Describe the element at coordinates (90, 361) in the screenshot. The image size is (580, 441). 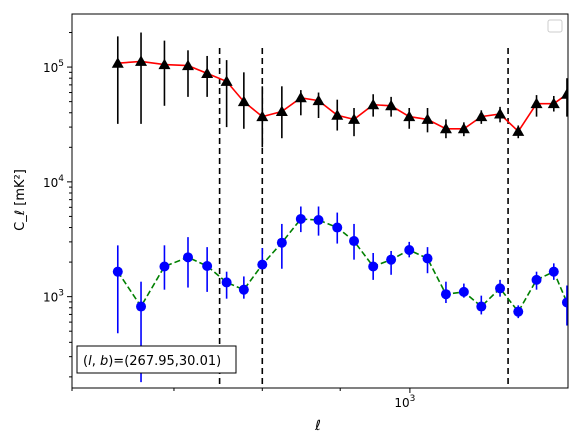
I see `annotation-l: l` at that location.